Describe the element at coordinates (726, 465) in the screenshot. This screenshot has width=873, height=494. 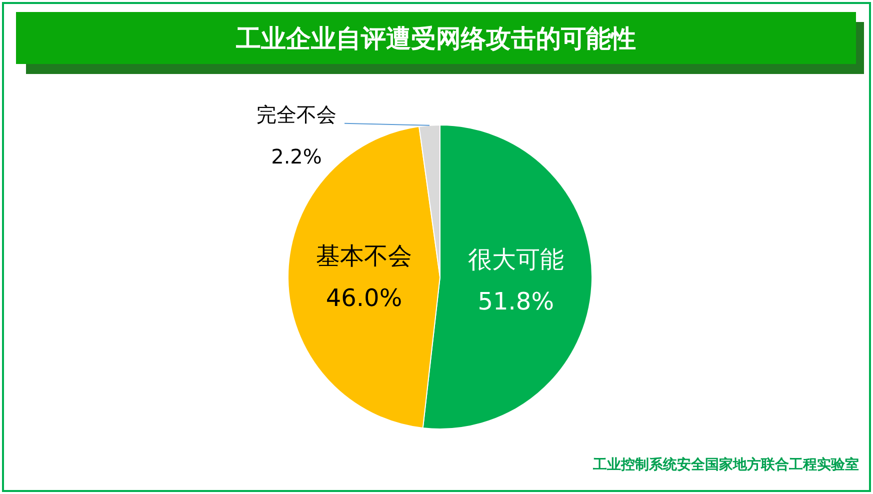
I see `text: 工业控制系统安全国家地方联合工程实验室` at that location.